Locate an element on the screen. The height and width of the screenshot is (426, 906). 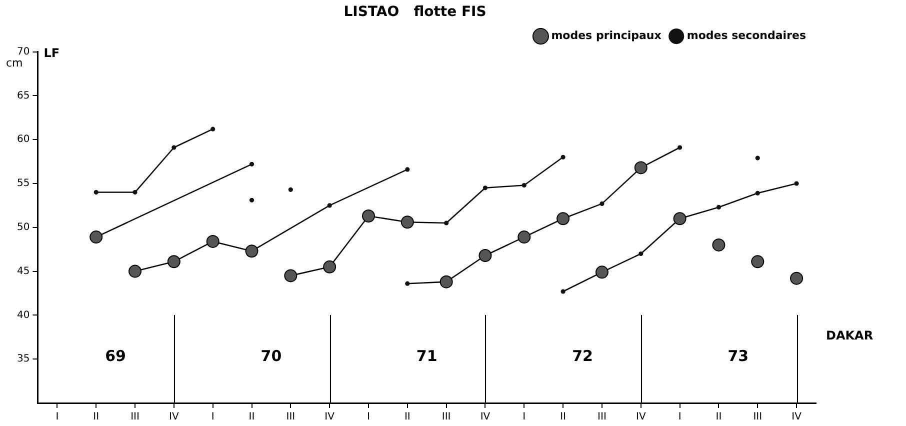
legend-label: modes secondaires is located at coordinates (746, 35).